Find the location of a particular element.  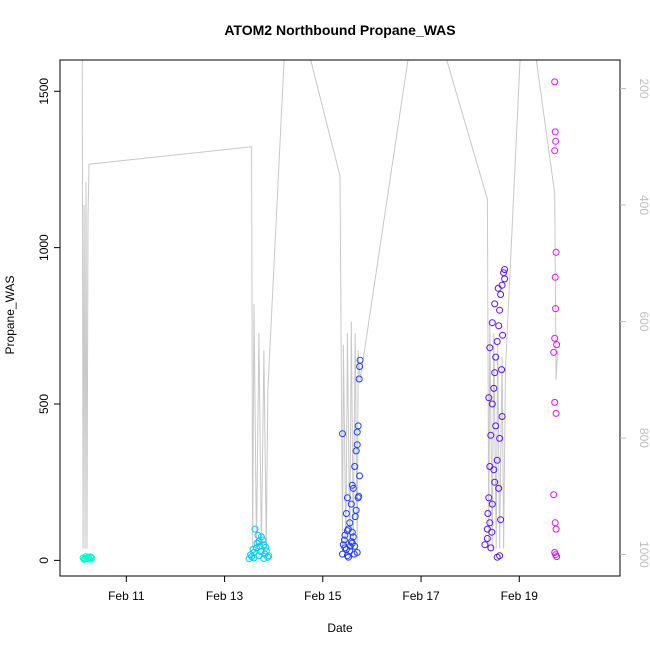

x-tick-label: Feb 17 is located at coordinates (421, 596).